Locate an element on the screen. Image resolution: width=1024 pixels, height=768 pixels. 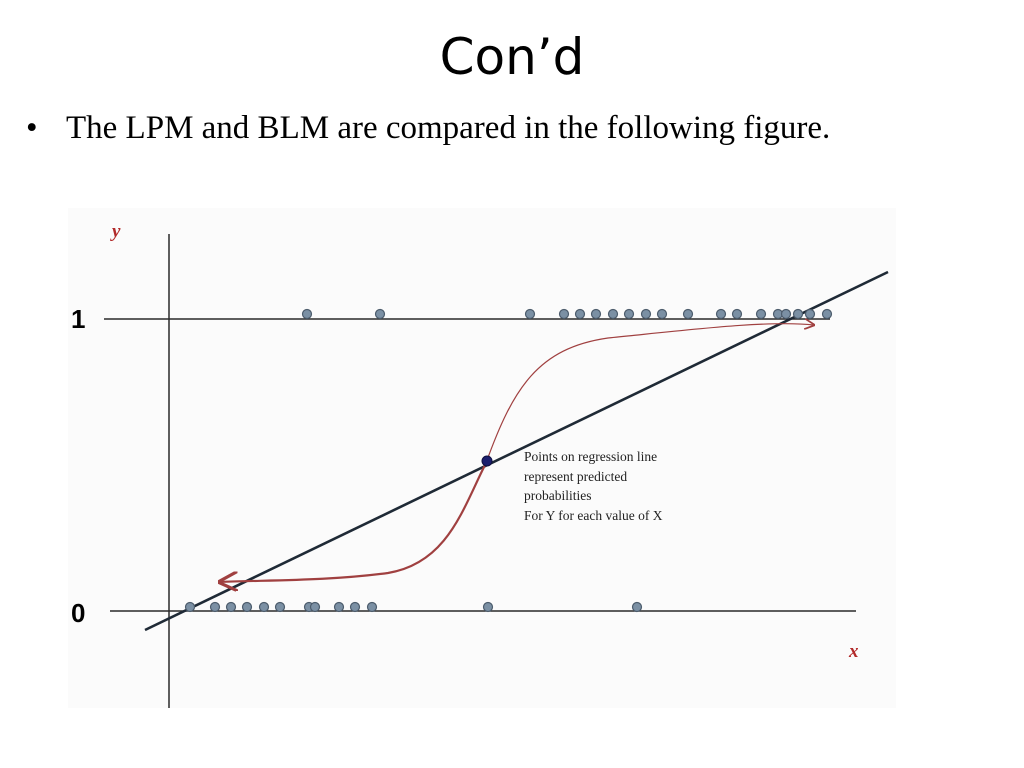
points-y-one is located at coordinates (567, 314).